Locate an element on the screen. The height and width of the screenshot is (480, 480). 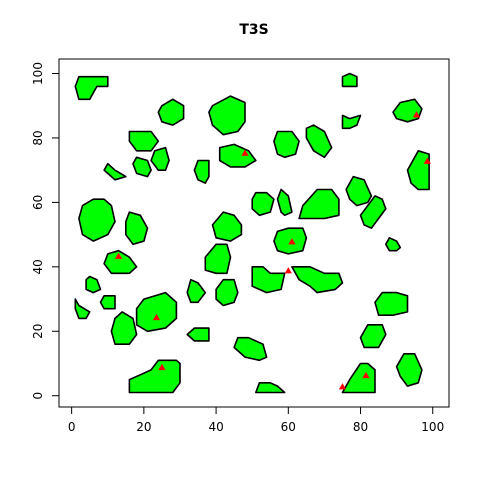
x-tick-label: 80 is located at coordinates (360, 427).